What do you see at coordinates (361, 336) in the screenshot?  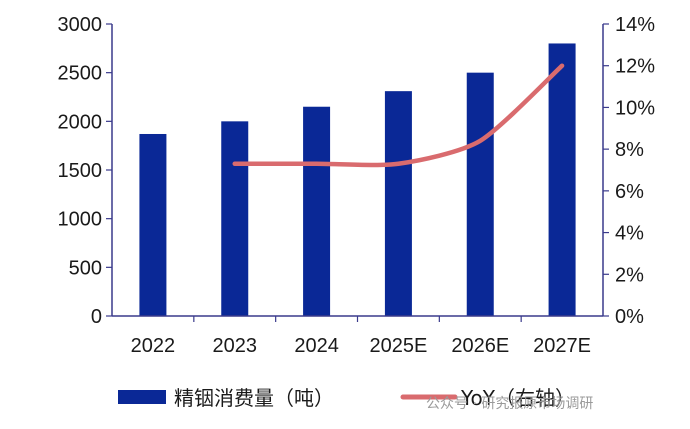 I see `x-axis-ticks: 2022 2023 2024 2025E 2026E 2027E` at bounding box center [361, 336].